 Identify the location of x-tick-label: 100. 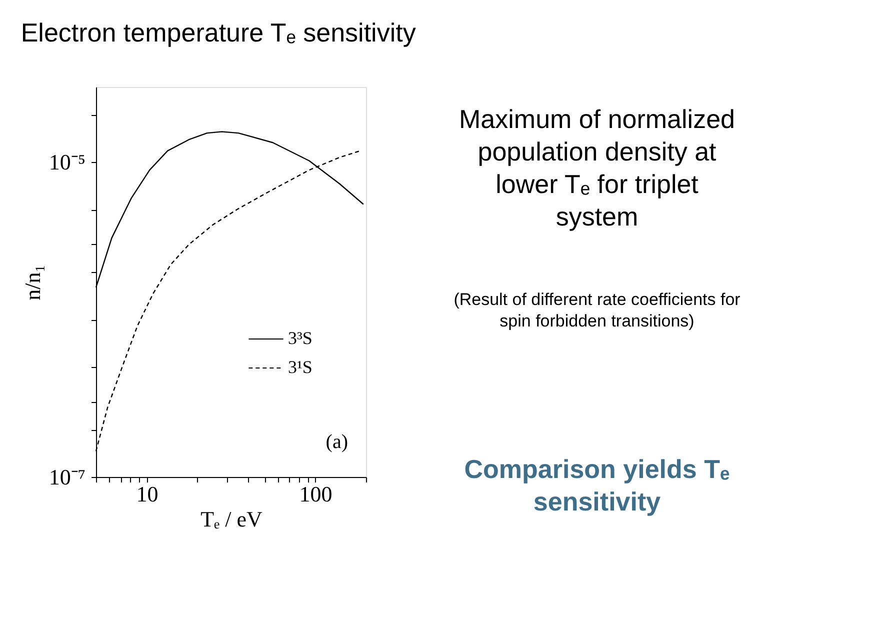
(315, 494).